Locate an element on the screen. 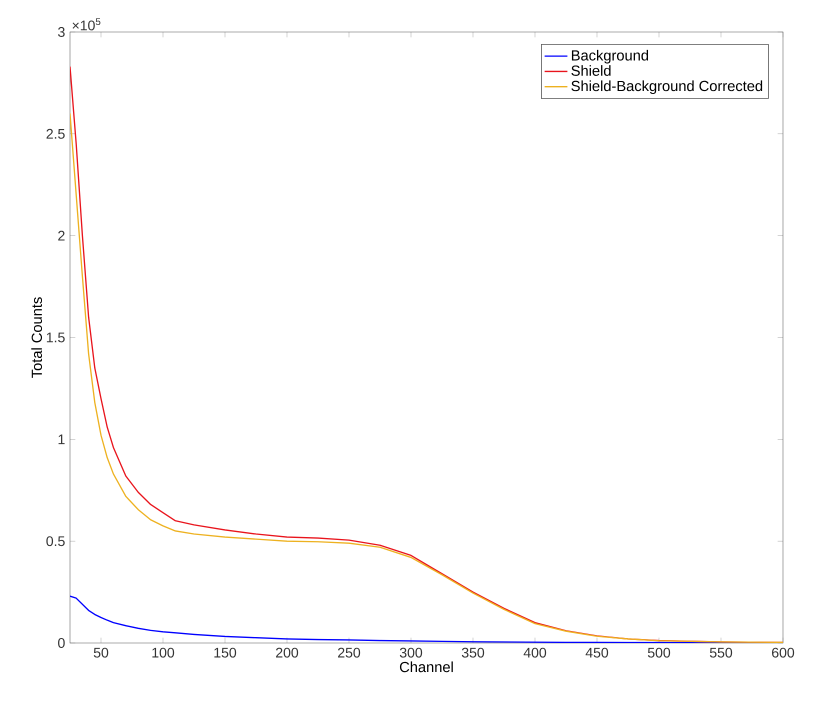 The height and width of the screenshot is (702, 819). x-tick-label: 500 is located at coordinates (659, 653).